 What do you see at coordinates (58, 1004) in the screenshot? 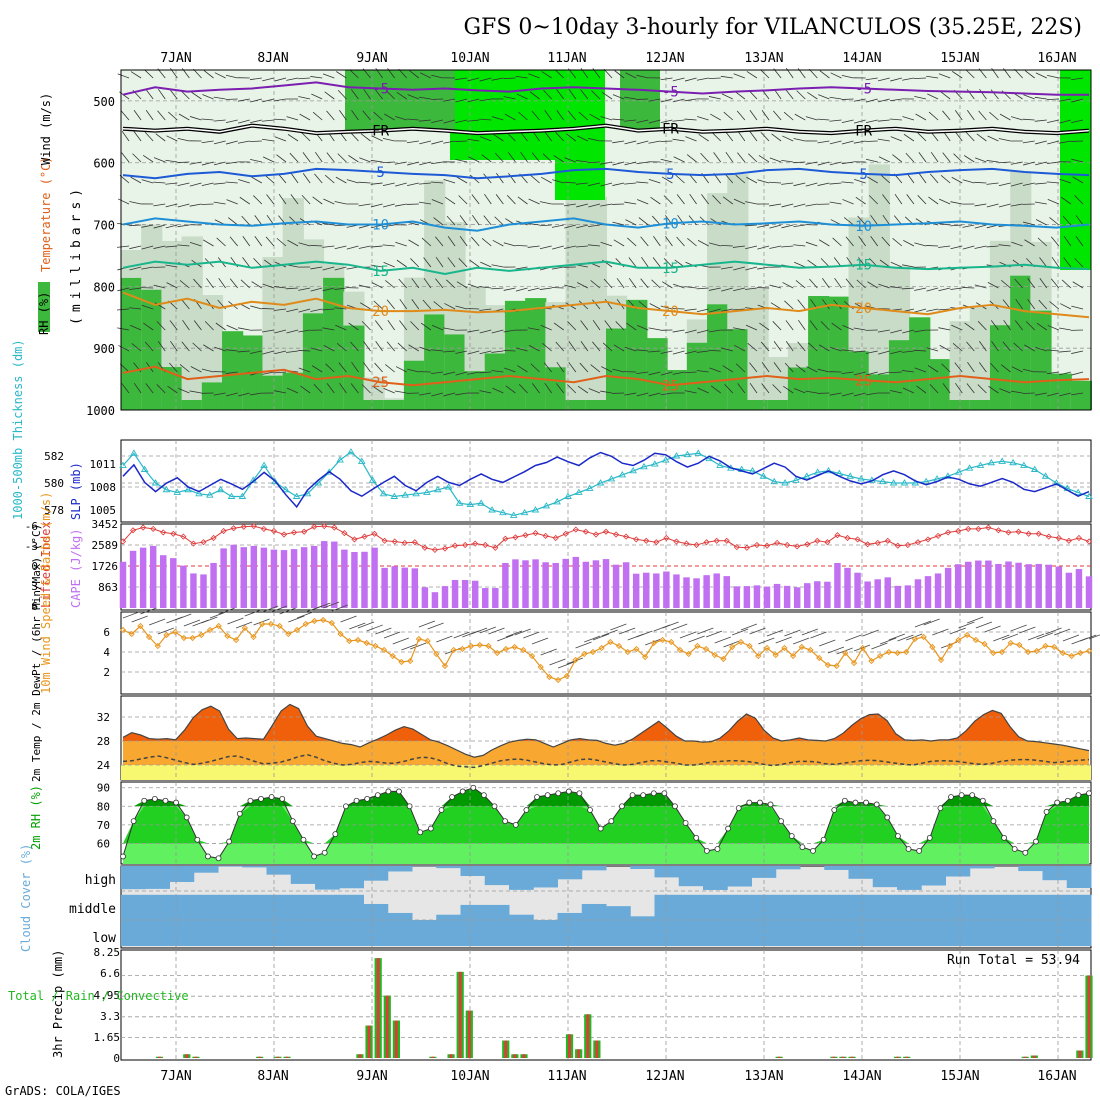
I see `ylabel-precip: 3hr Precip (mm)` at bounding box center [58, 1004].